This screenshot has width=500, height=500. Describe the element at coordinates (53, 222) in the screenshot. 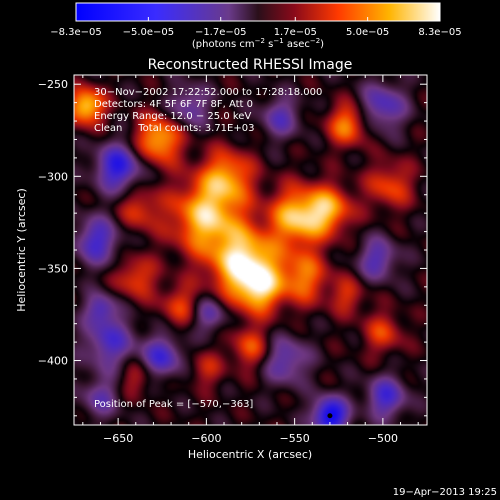

I see `y-axis-tick-labels: −400 −350 −300 −250` at that location.